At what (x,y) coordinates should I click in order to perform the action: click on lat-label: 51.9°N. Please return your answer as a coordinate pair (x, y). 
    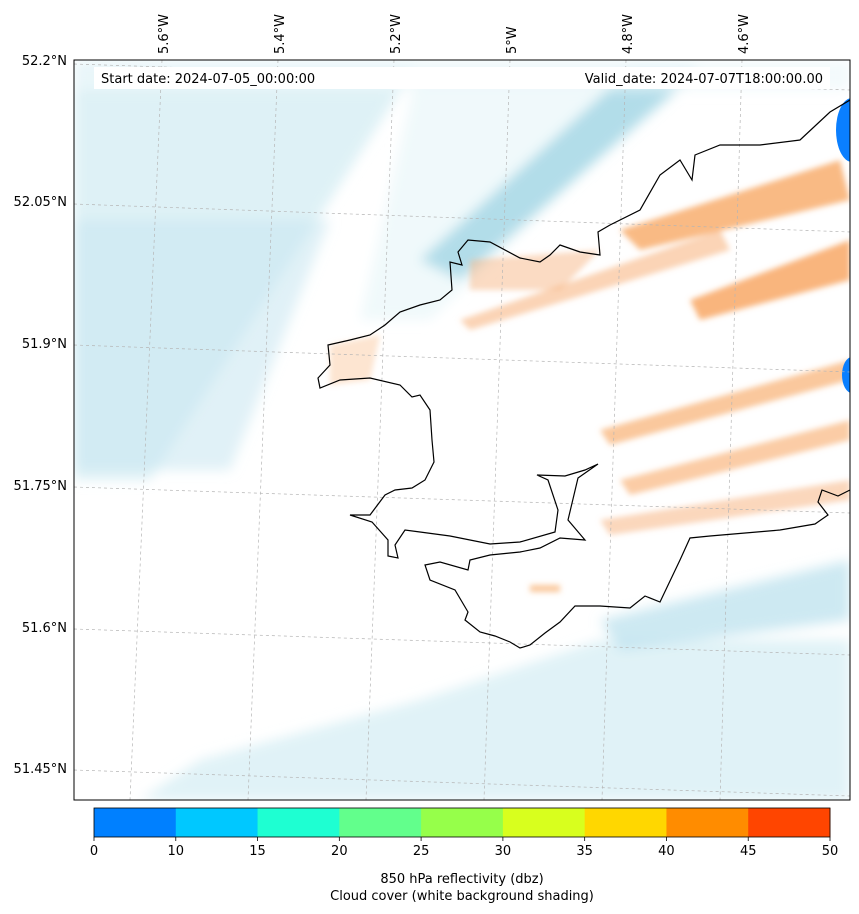
    Looking at the image, I should click on (44, 344).